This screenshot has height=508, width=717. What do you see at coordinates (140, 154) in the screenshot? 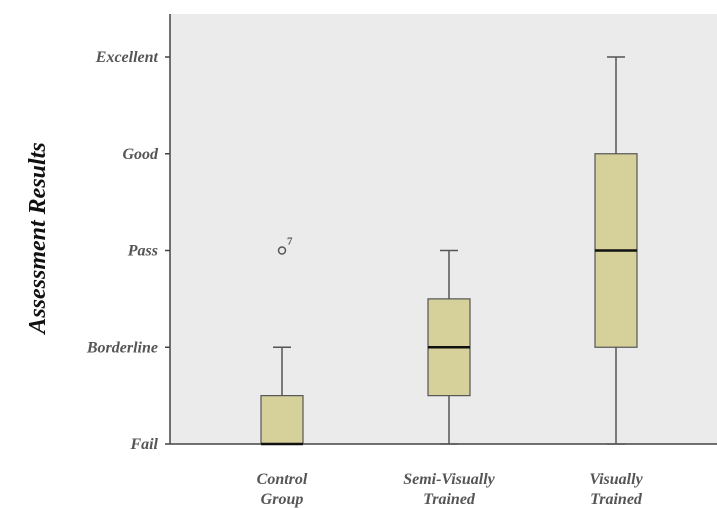
I see `y-tick-label: Good` at bounding box center [140, 154].